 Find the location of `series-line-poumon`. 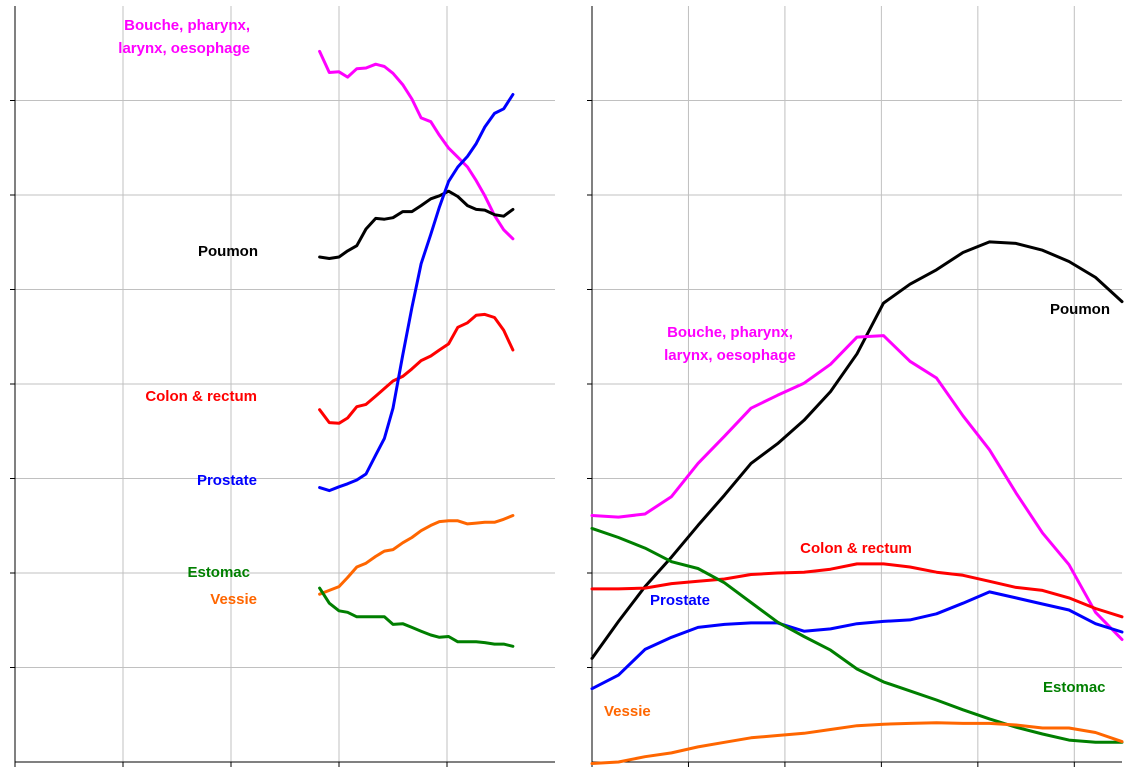

series-line-poumon is located at coordinates (416, 224).